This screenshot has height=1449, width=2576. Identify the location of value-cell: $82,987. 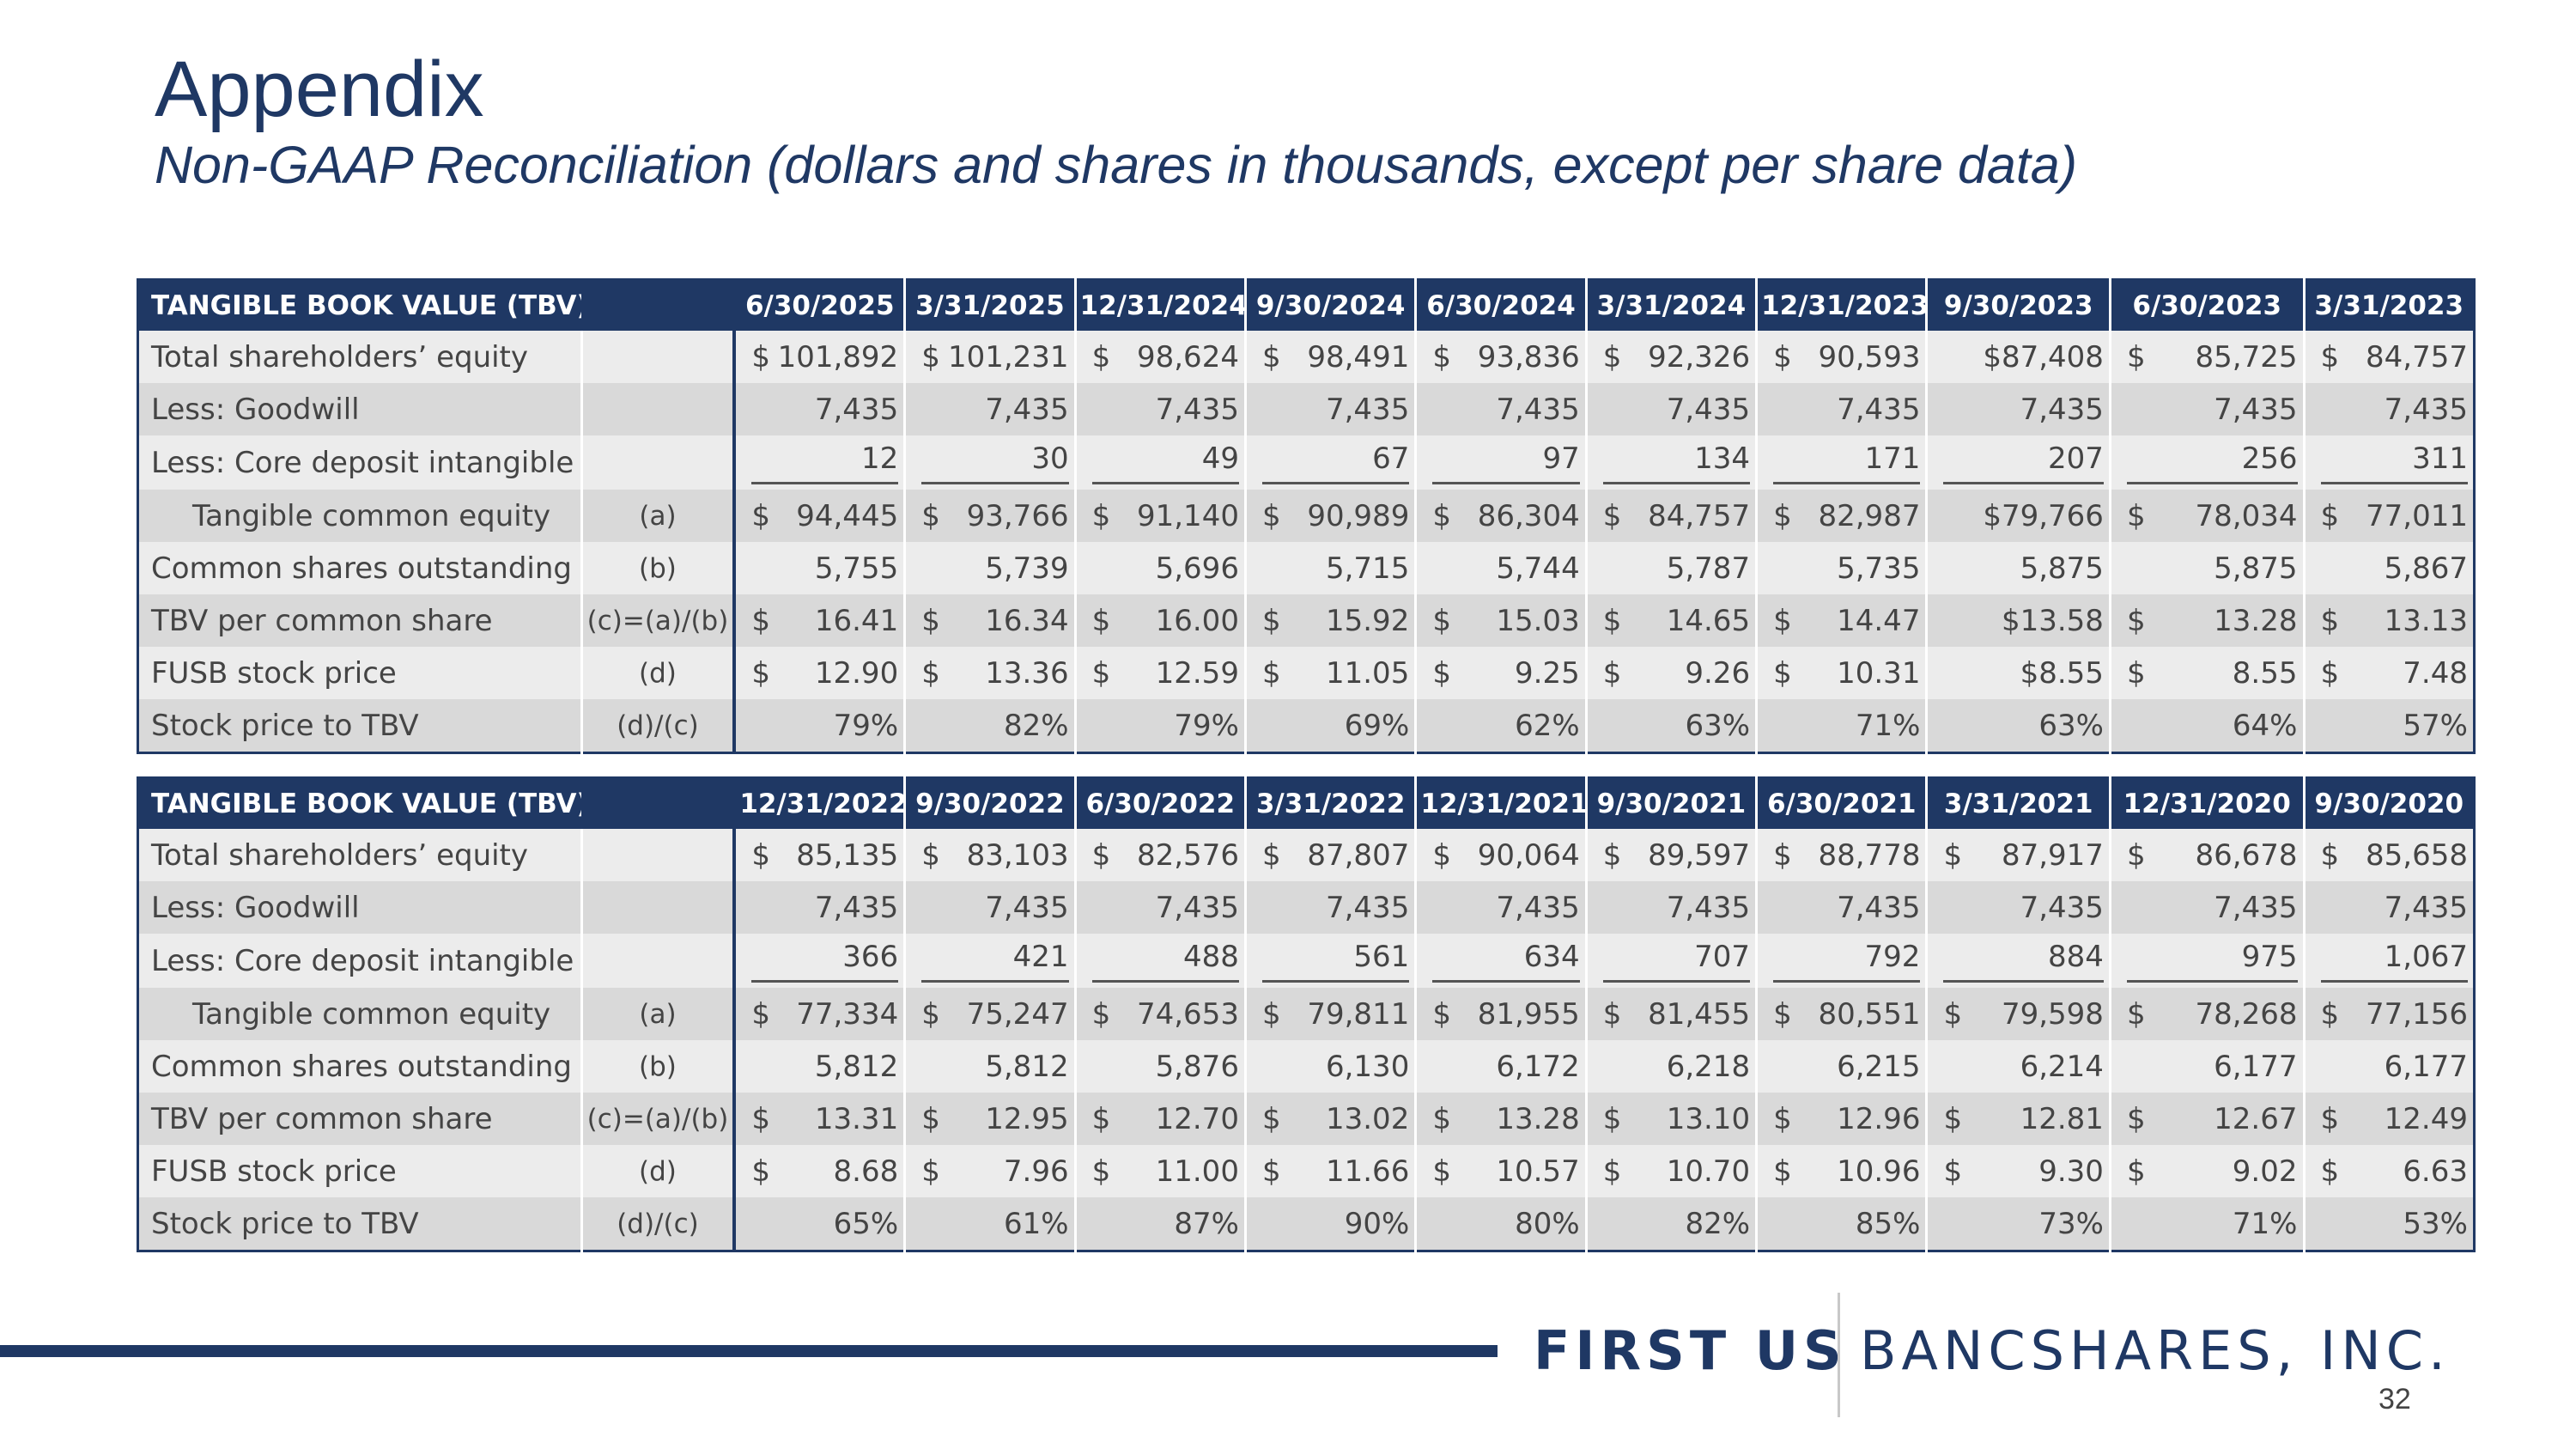
(1841, 516).